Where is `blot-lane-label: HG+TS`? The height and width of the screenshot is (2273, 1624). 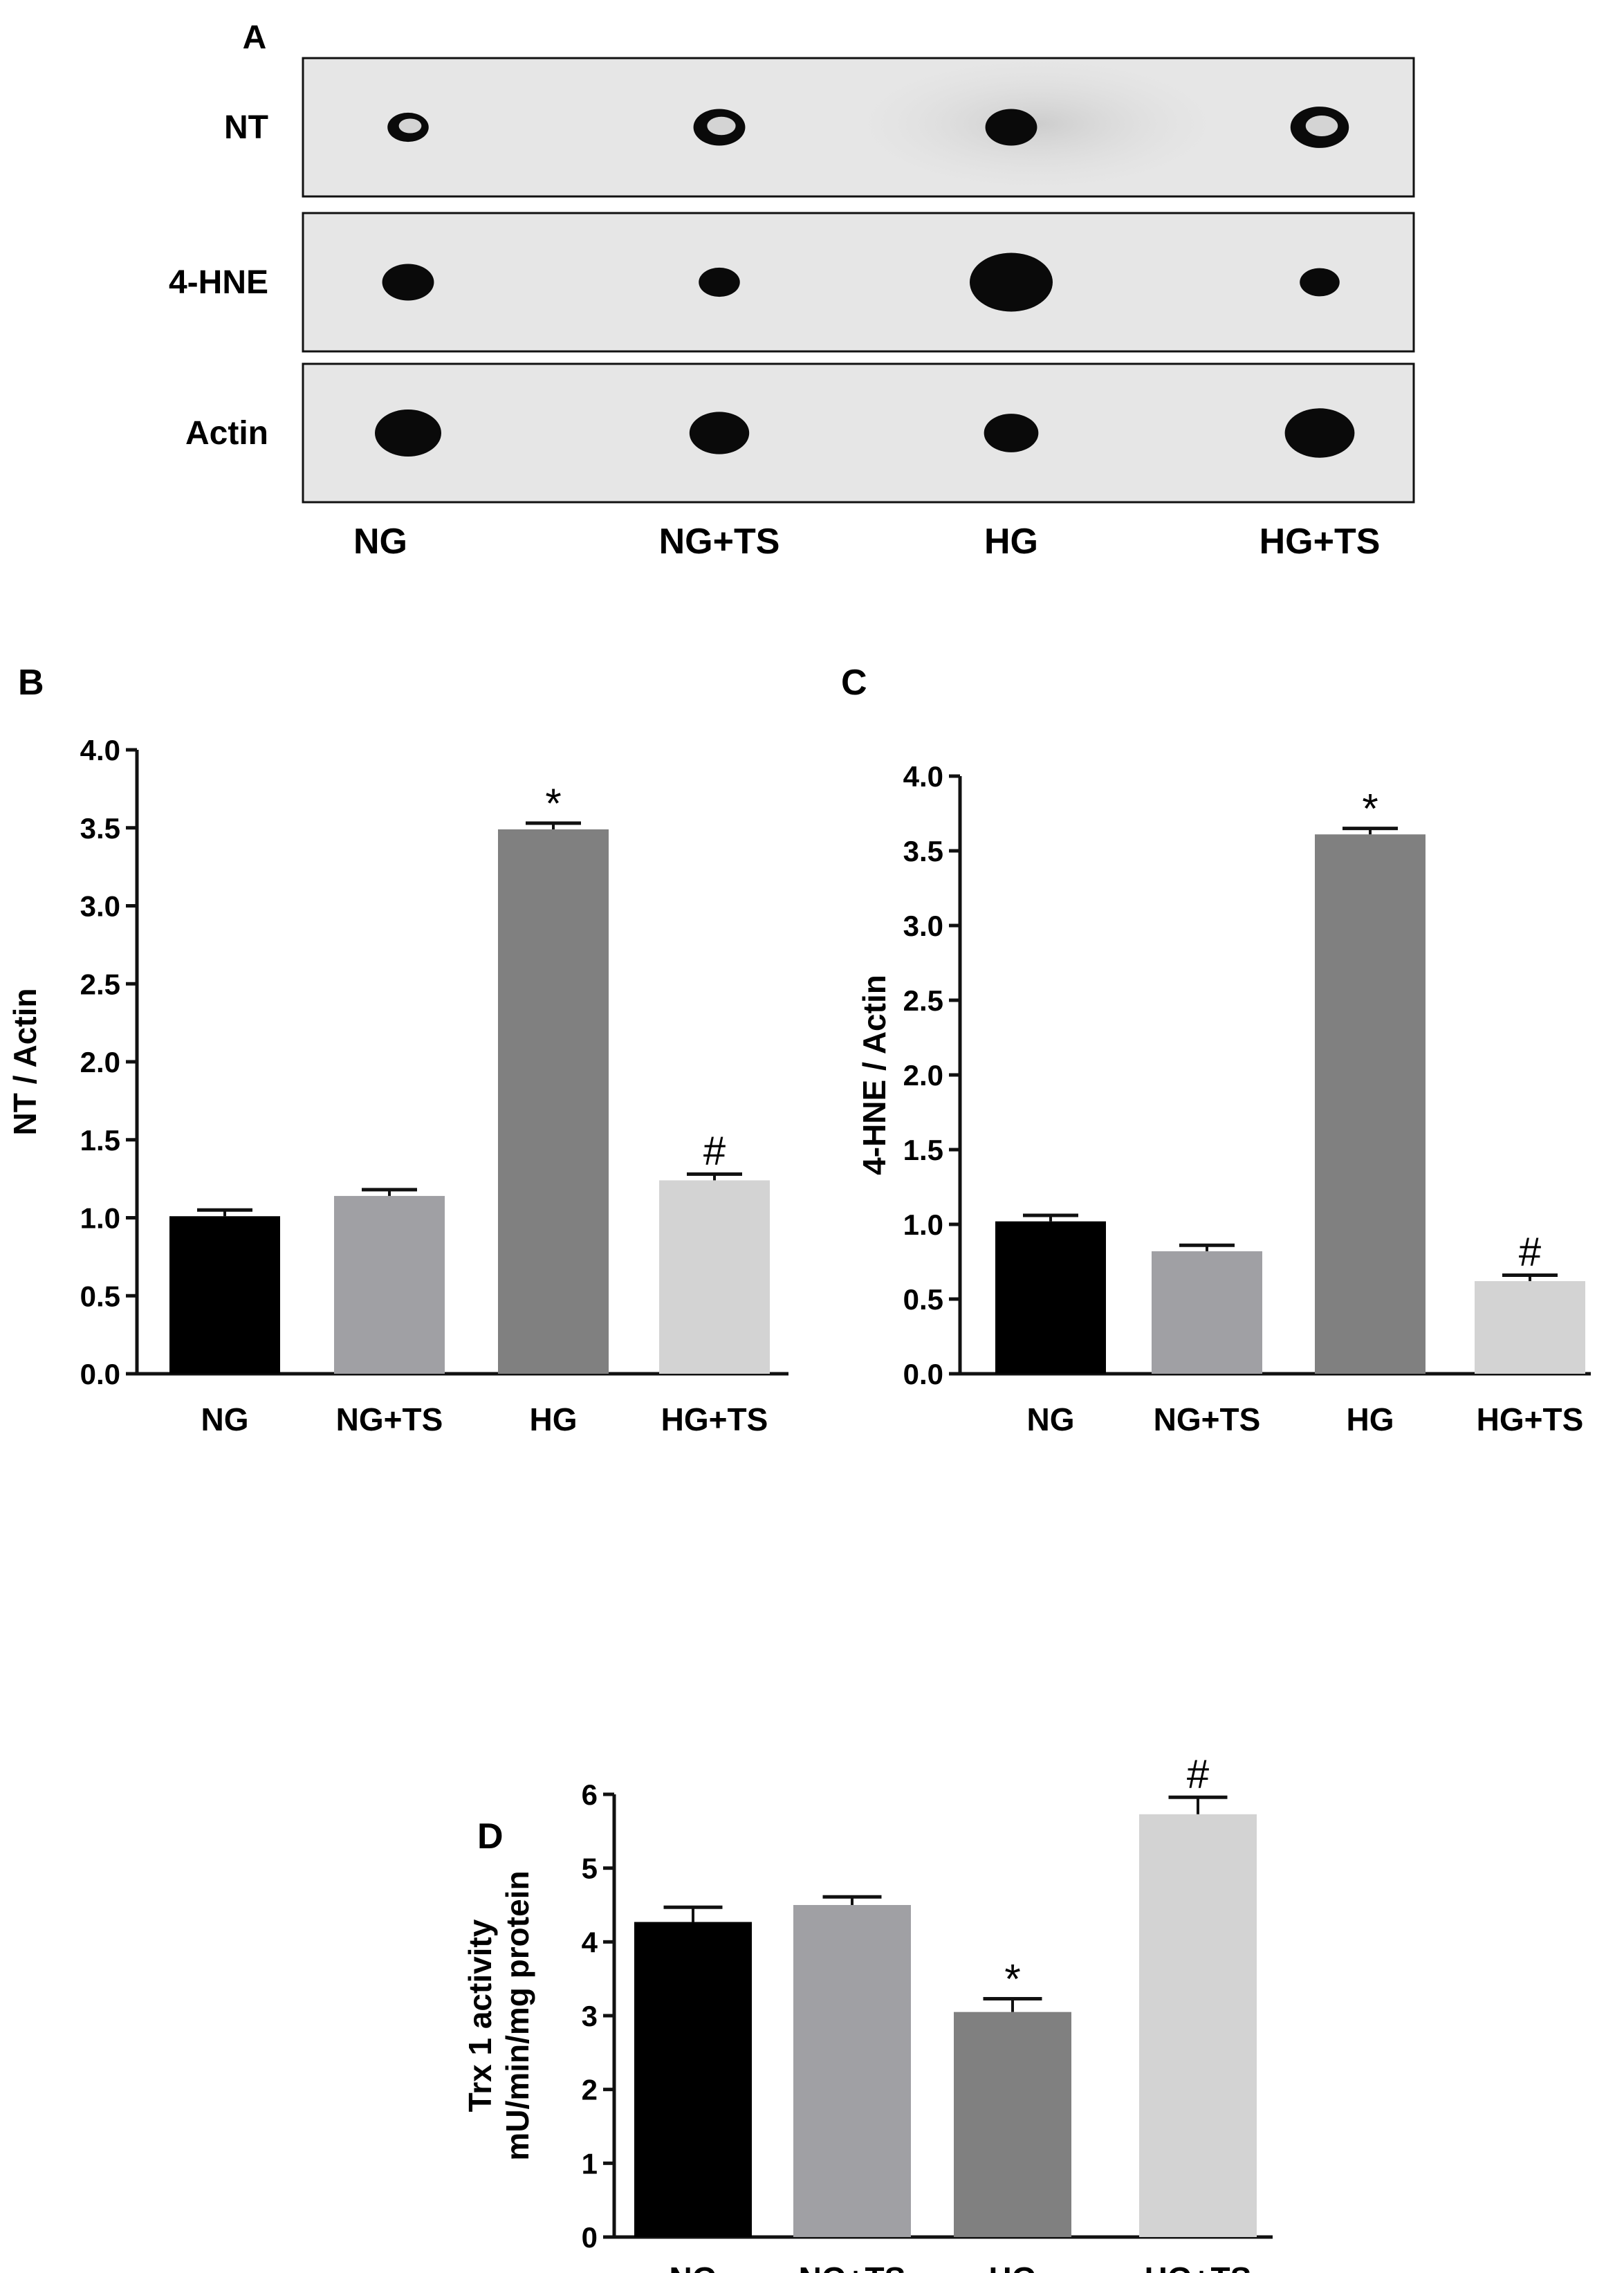 blot-lane-label: HG+TS is located at coordinates (1320, 542).